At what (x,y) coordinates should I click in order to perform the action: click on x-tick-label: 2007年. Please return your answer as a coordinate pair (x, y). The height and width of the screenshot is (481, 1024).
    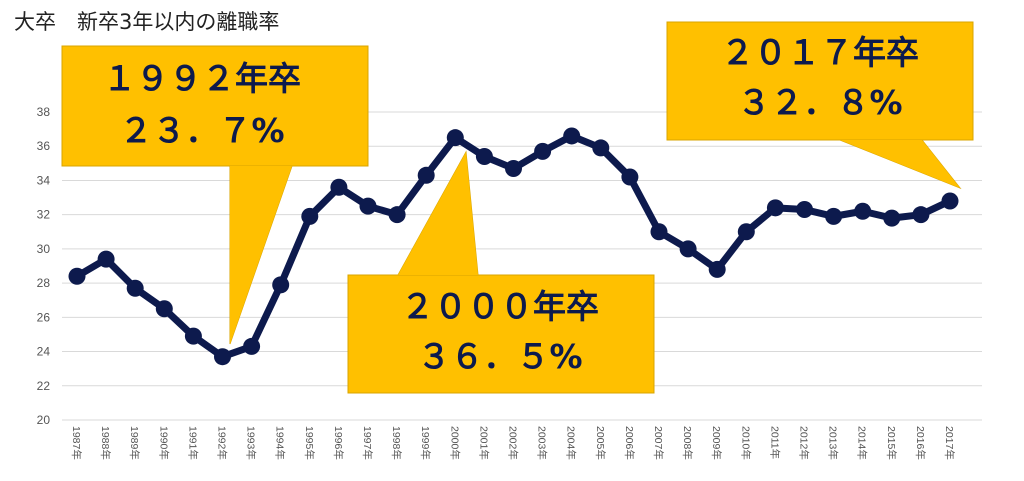
    Looking at the image, I should click on (658, 443).